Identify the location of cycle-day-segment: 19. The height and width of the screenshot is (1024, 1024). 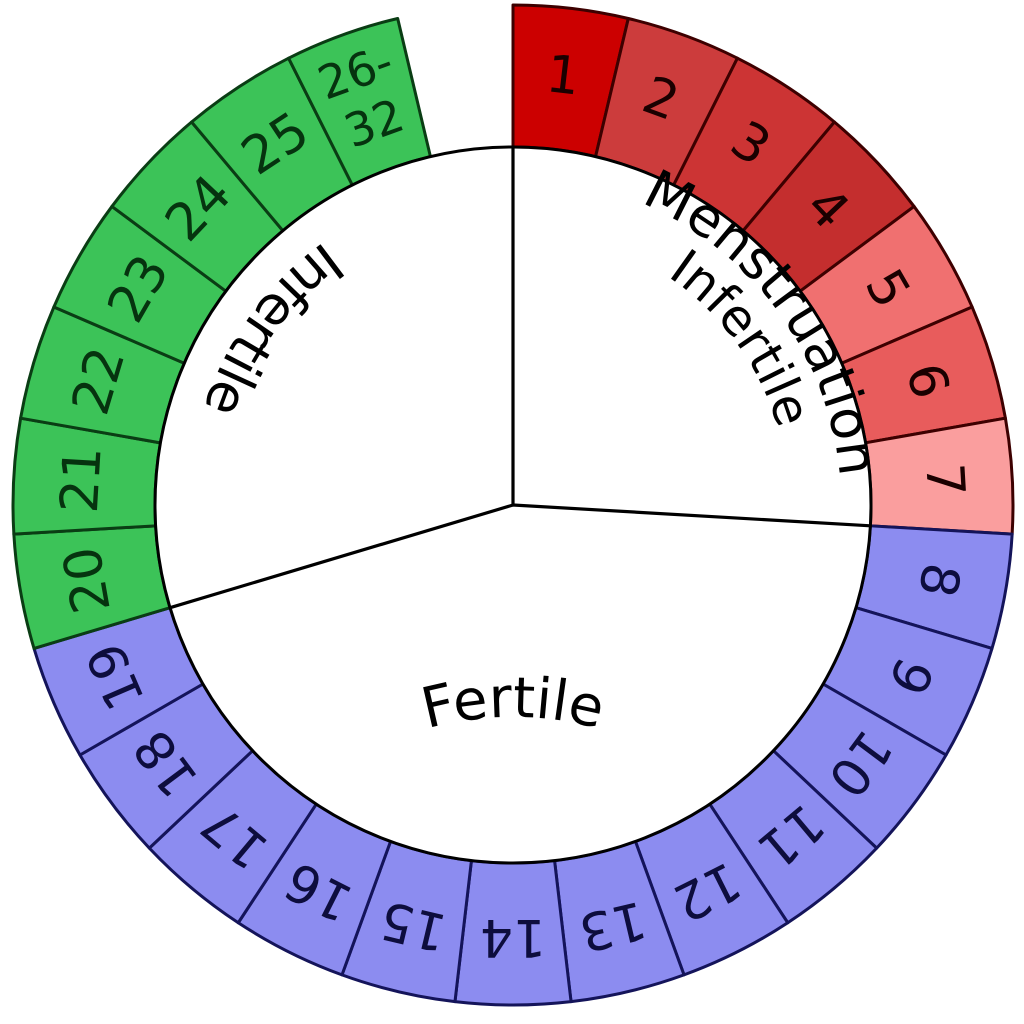
(118, 681).